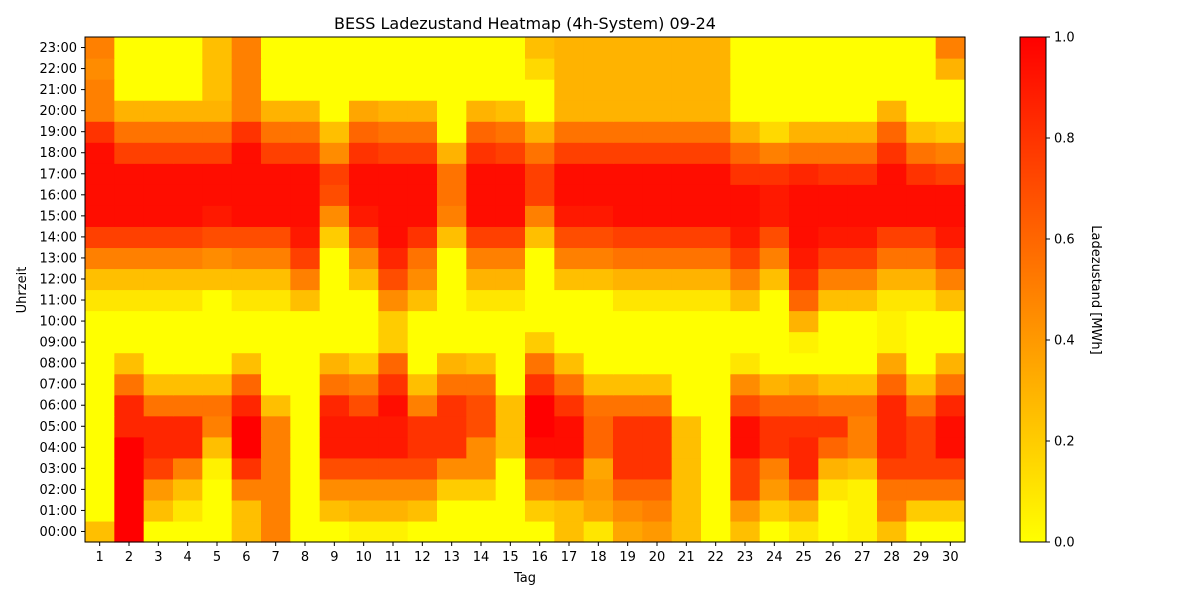 This screenshot has width=1200, height=600. Describe the element at coordinates (22, 290) in the screenshot. I see `y-axis-label: Uhrzeit` at that location.